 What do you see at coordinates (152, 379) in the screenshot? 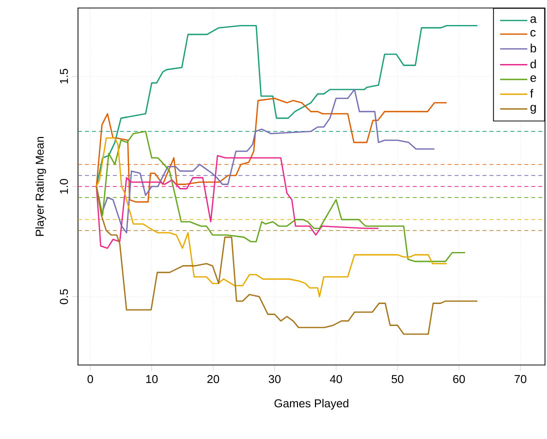
I see `x-tick-label: 10` at bounding box center [152, 379].